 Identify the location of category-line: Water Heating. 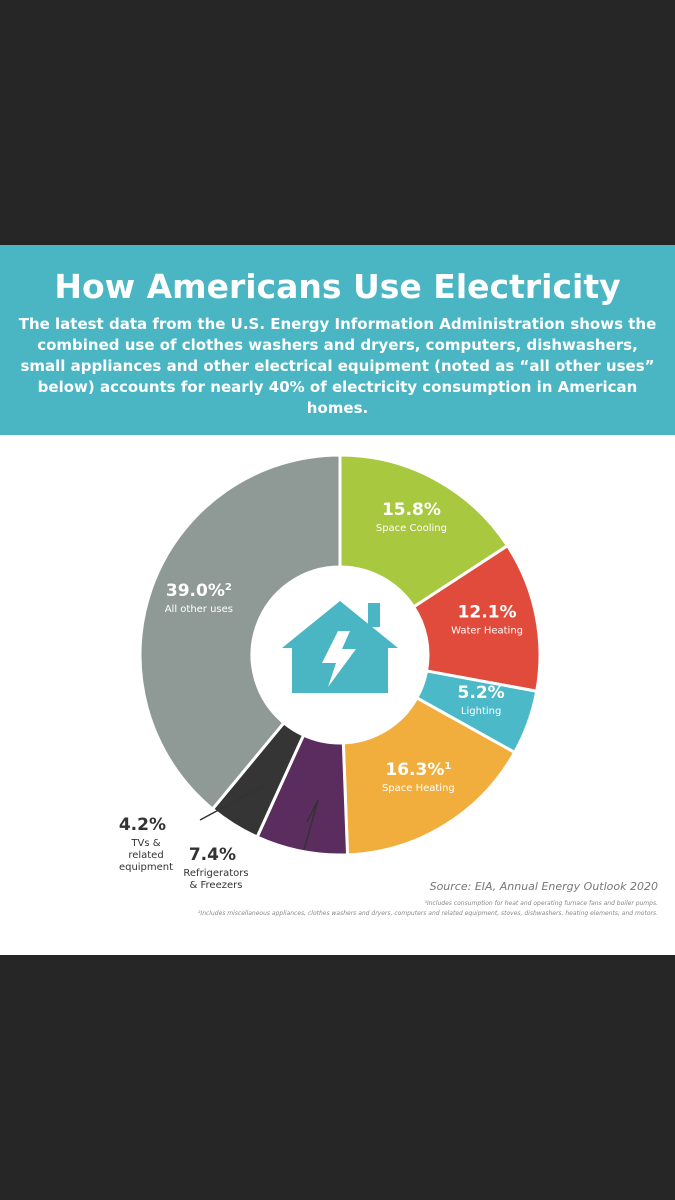
(487, 631).